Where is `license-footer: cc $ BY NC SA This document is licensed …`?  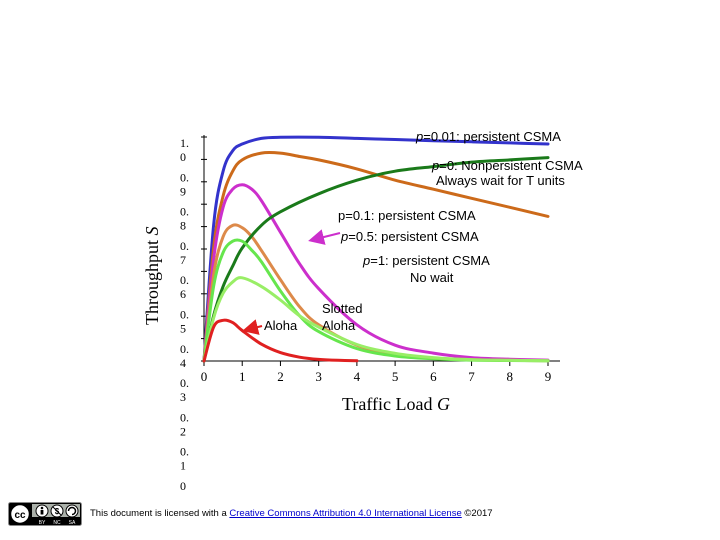 license-footer: cc $ BY NC SA This document is licensed … is located at coordinates (268, 514).